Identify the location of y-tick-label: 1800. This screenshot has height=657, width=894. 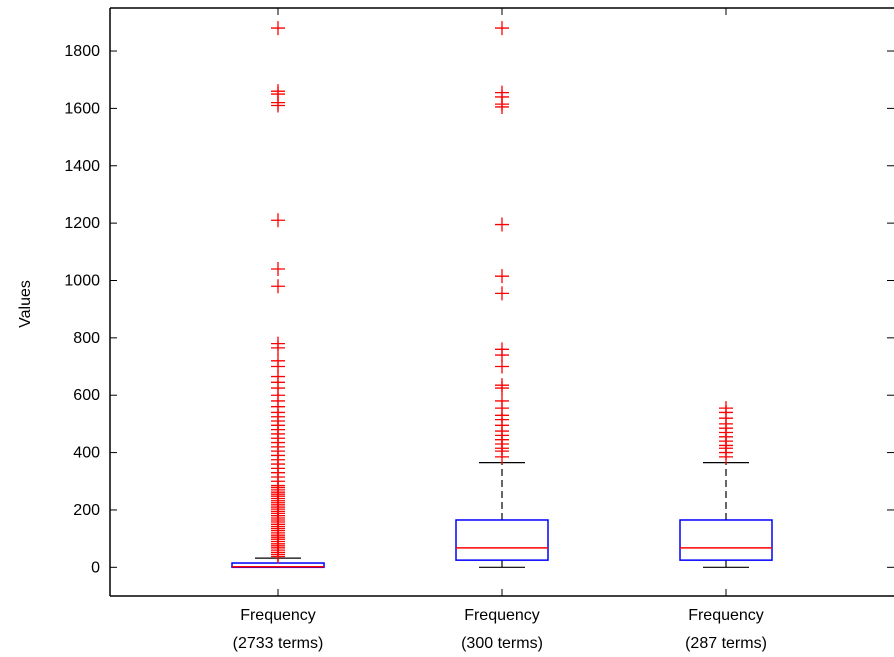
(82, 51).